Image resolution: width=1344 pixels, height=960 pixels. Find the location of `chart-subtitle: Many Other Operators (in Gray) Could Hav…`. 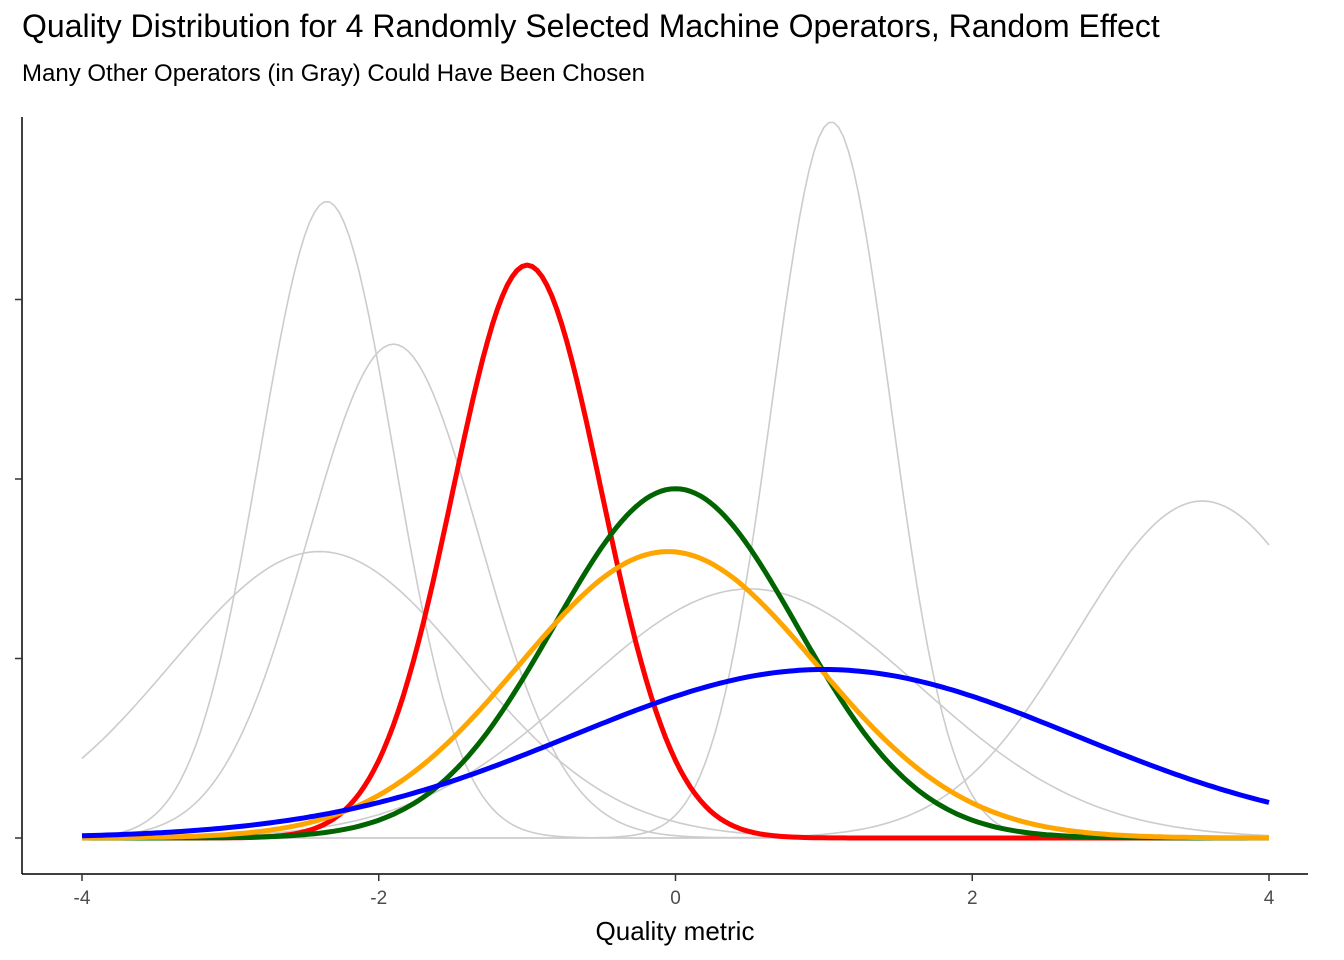

chart-subtitle: Many Other Operators (in Gray) Could Hav… is located at coordinates (333, 73).